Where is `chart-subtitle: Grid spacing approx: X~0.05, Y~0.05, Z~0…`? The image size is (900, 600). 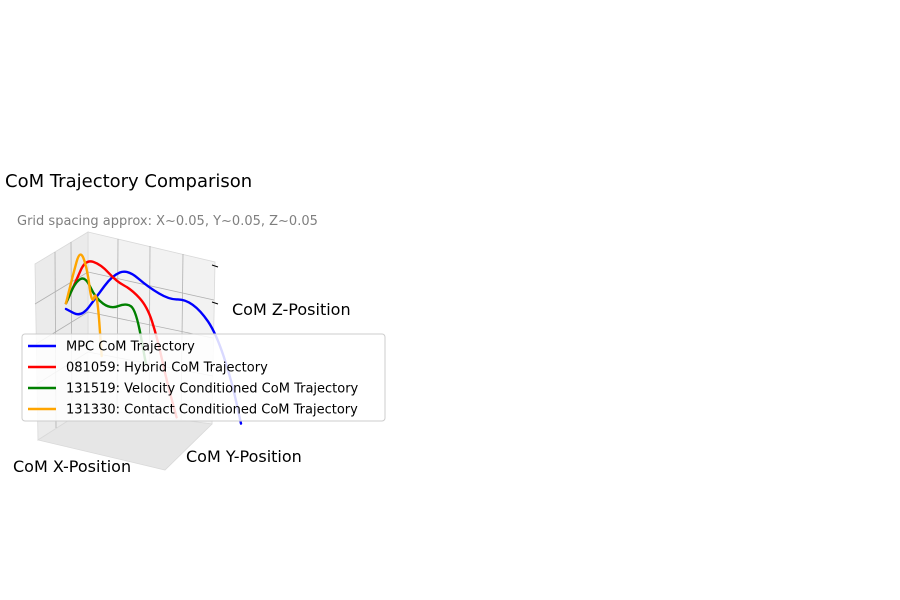 chart-subtitle: Grid spacing approx: X~0.05, Y~0.05, Z~0… is located at coordinates (167, 221).